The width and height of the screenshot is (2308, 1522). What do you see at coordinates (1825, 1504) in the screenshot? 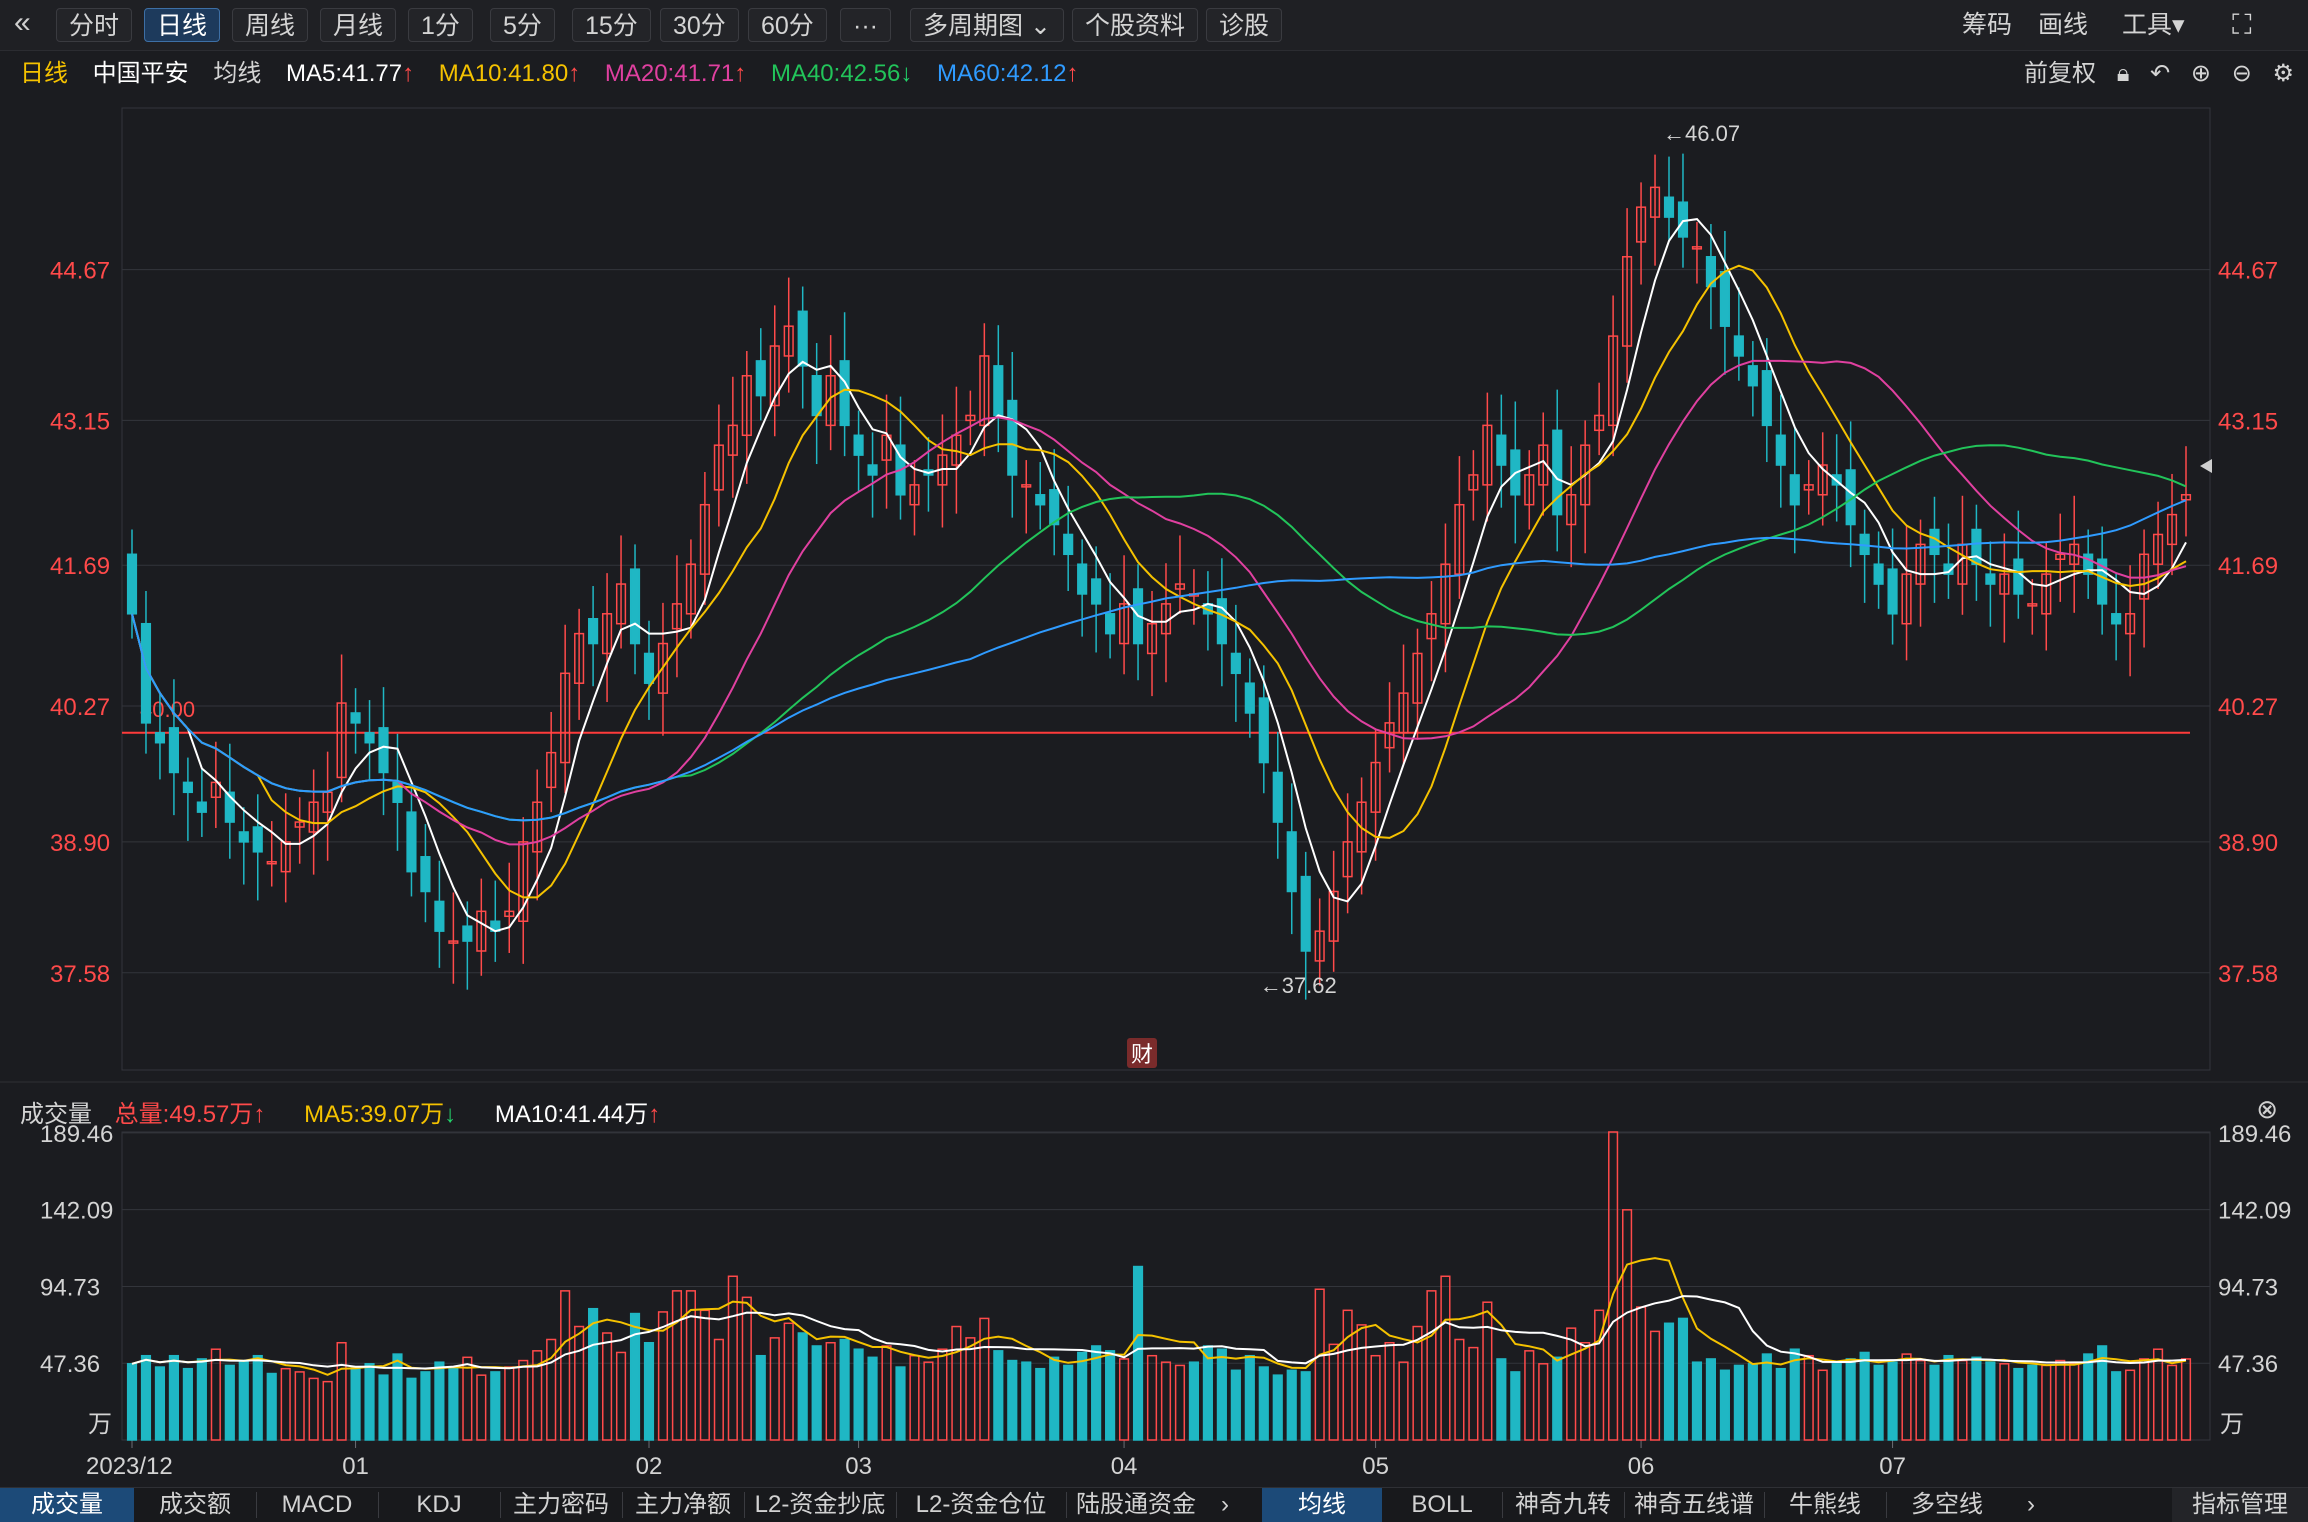
I see `tab-bull-bear: 牛熊线` at bounding box center [1825, 1504].